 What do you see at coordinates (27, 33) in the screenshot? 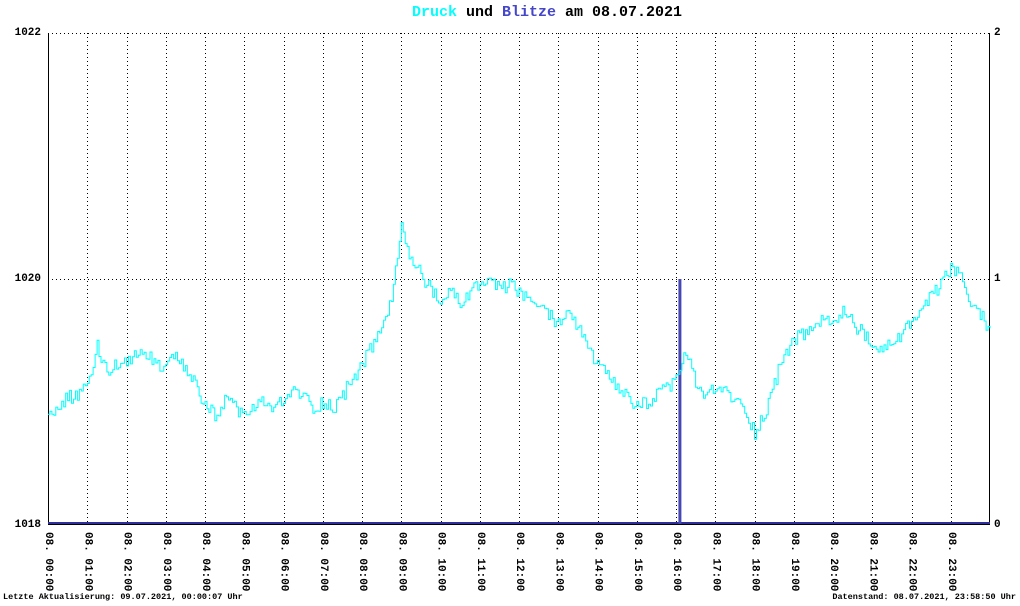
I see `y-left-tick-label: 1022` at bounding box center [27, 33].